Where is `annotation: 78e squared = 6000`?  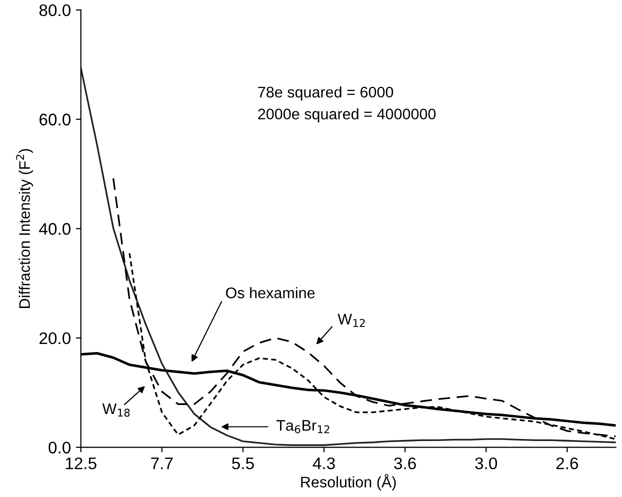
annotation: 78e squared = 6000 is located at coordinates (326, 93).